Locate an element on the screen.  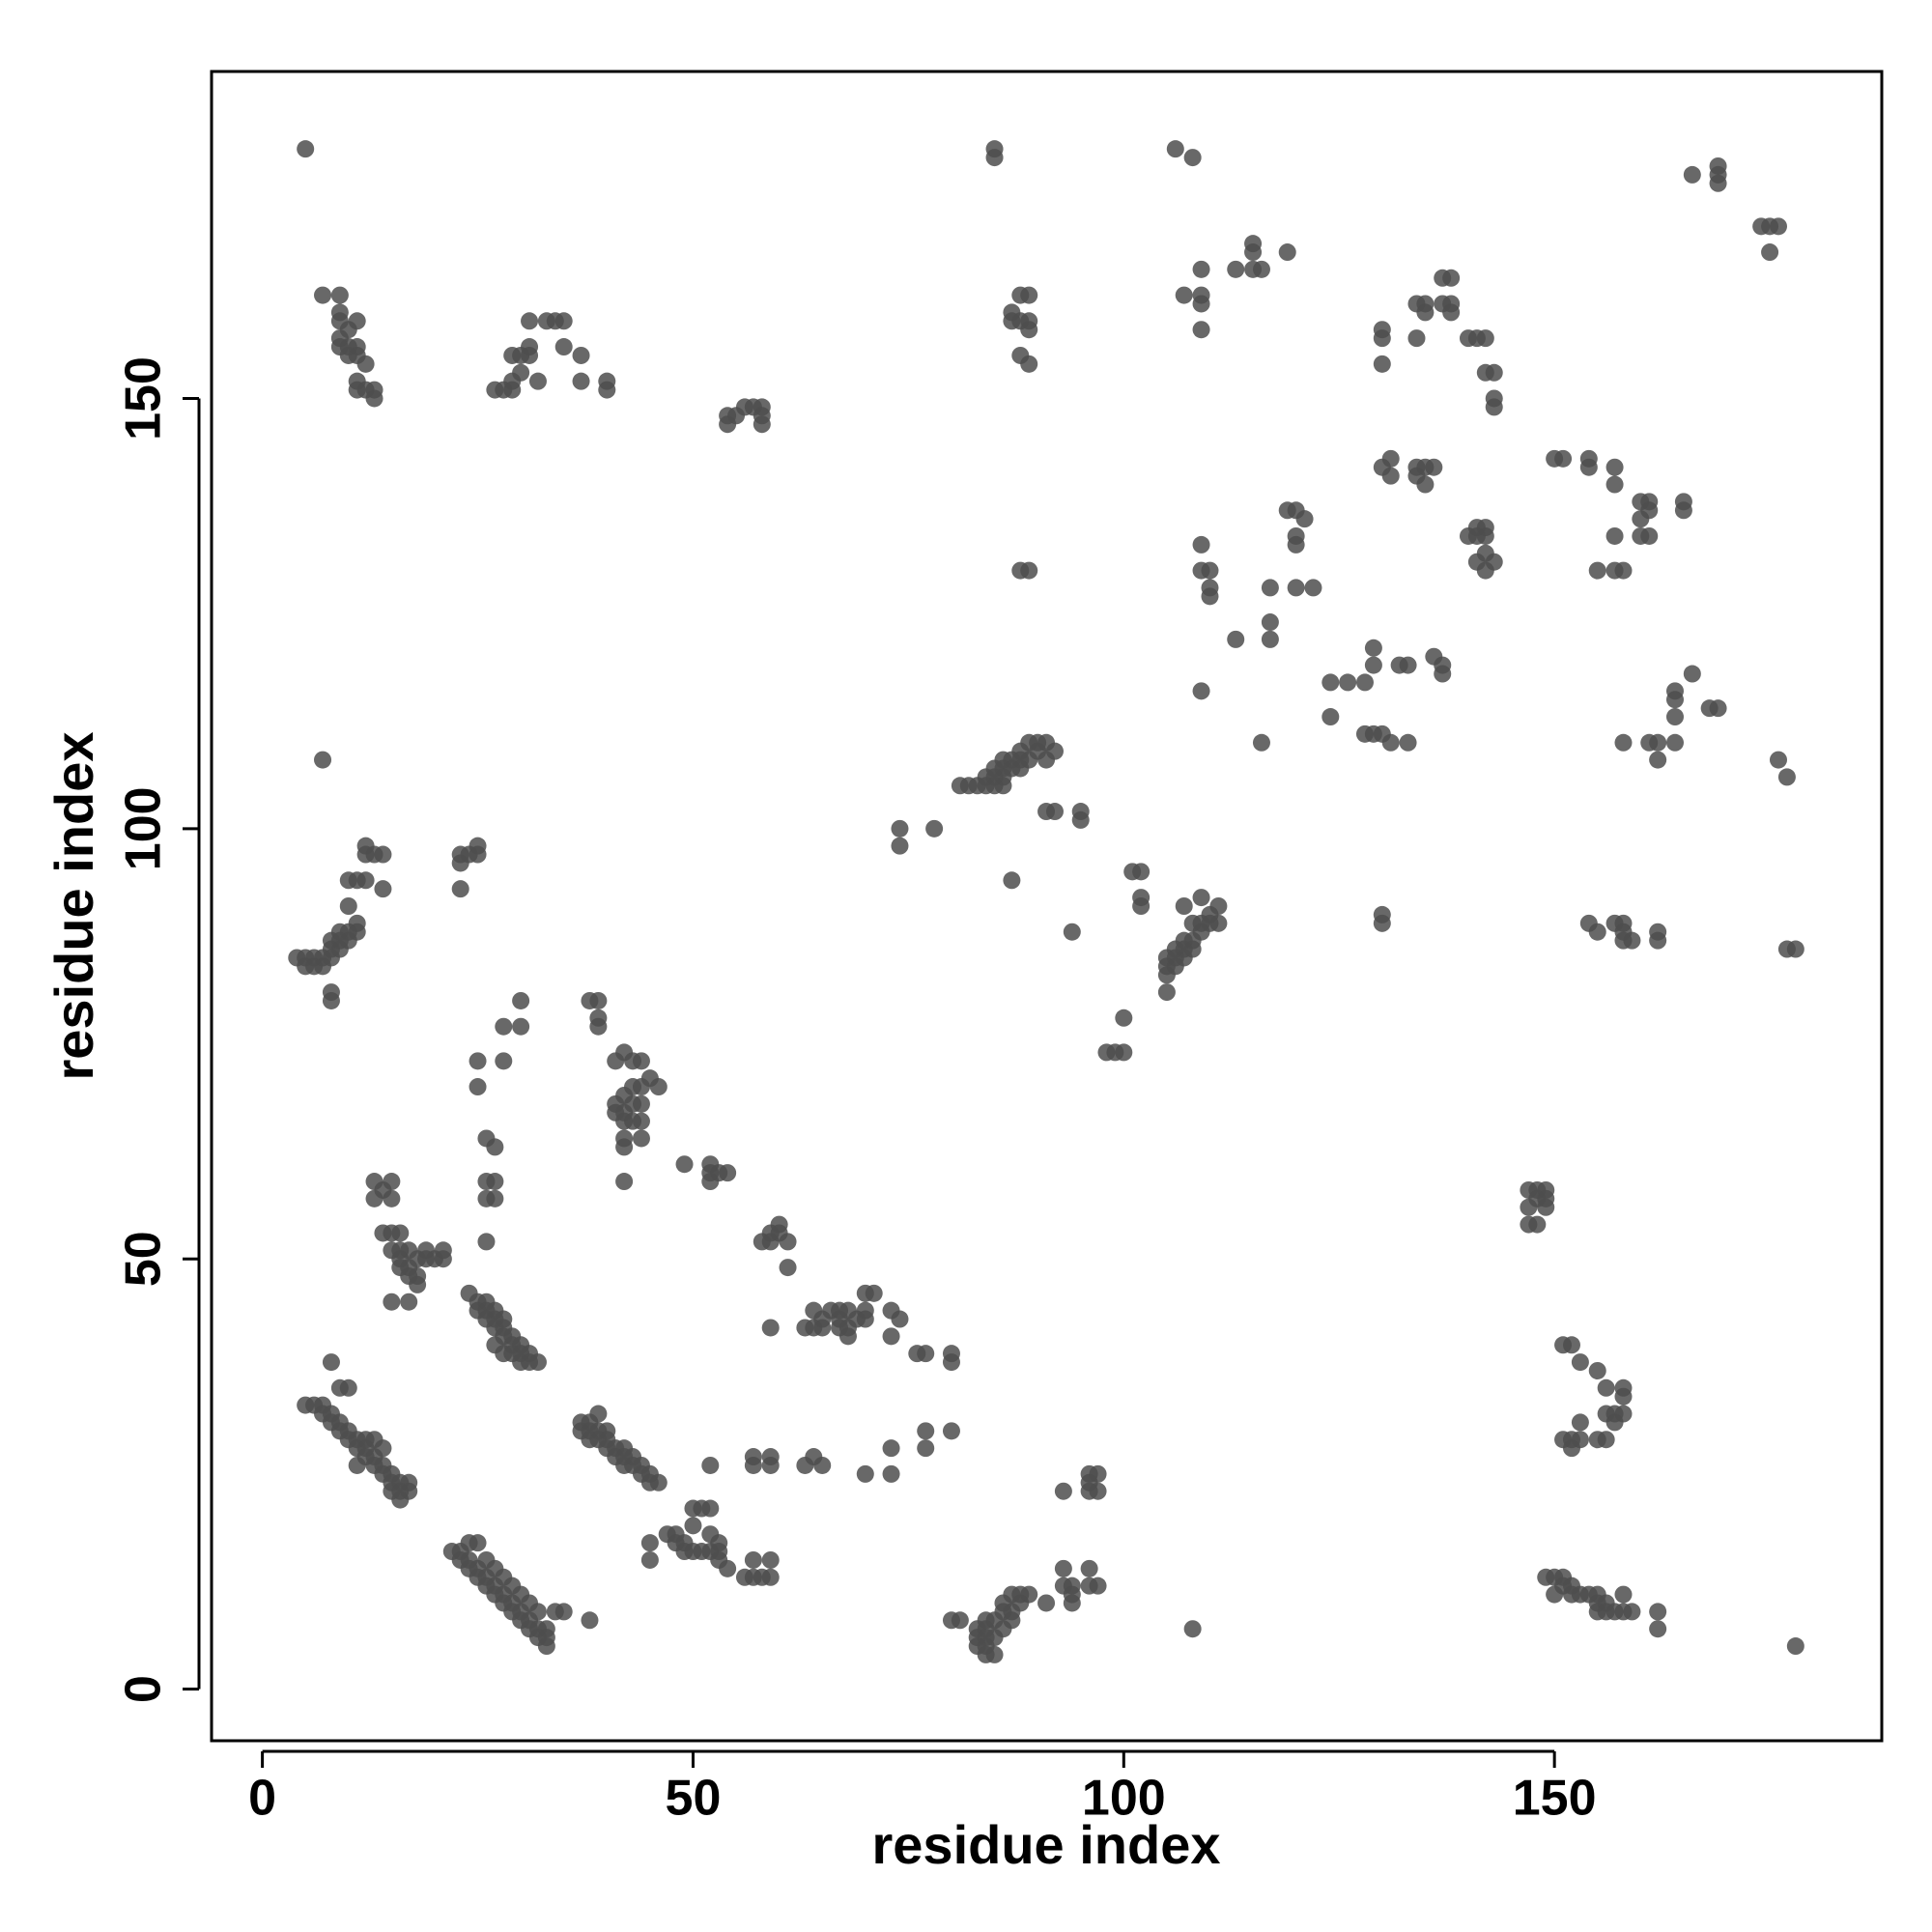
y-tick-label: 0 is located at coordinates (144, 1689).